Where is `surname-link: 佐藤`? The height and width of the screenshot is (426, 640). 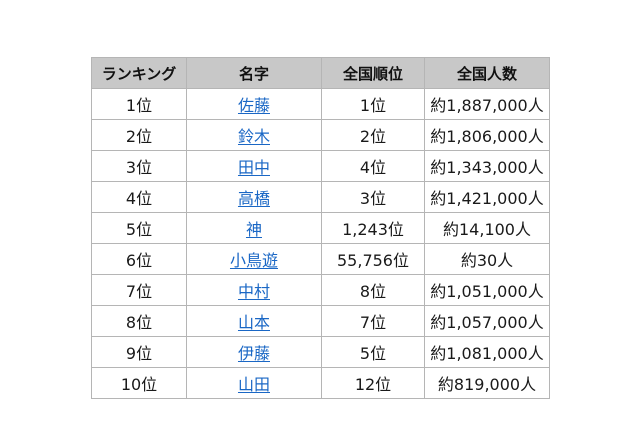 surname-link: 佐藤 is located at coordinates (253, 105).